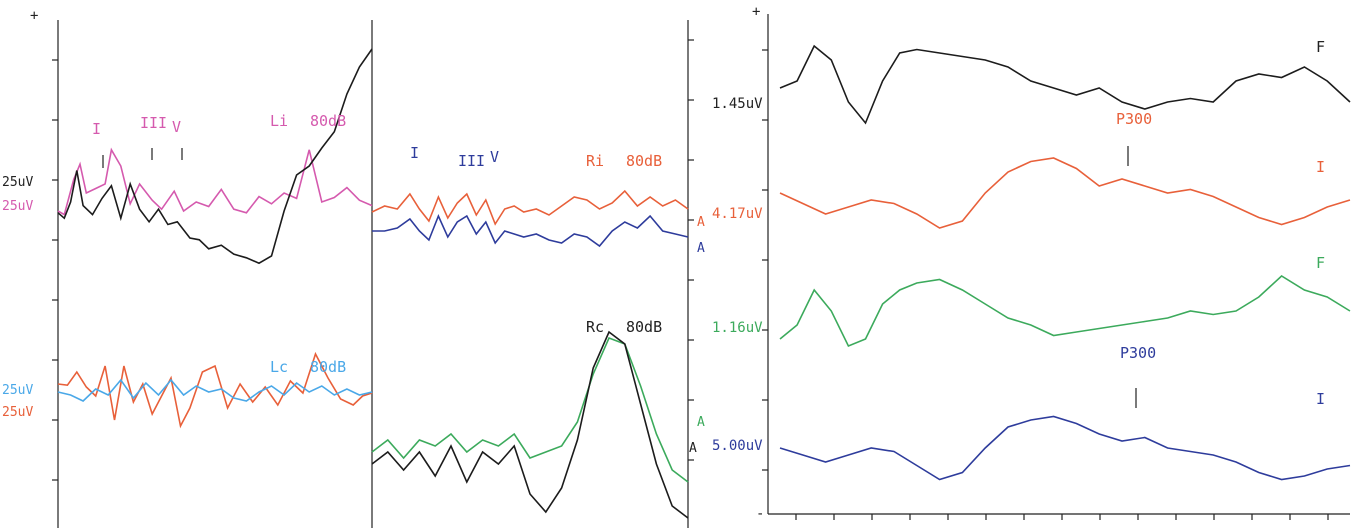  What do you see at coordinates (1138, 353) in the screenshot?
I see `p300-label-blue: P300` at bounding box center [1138, 353].